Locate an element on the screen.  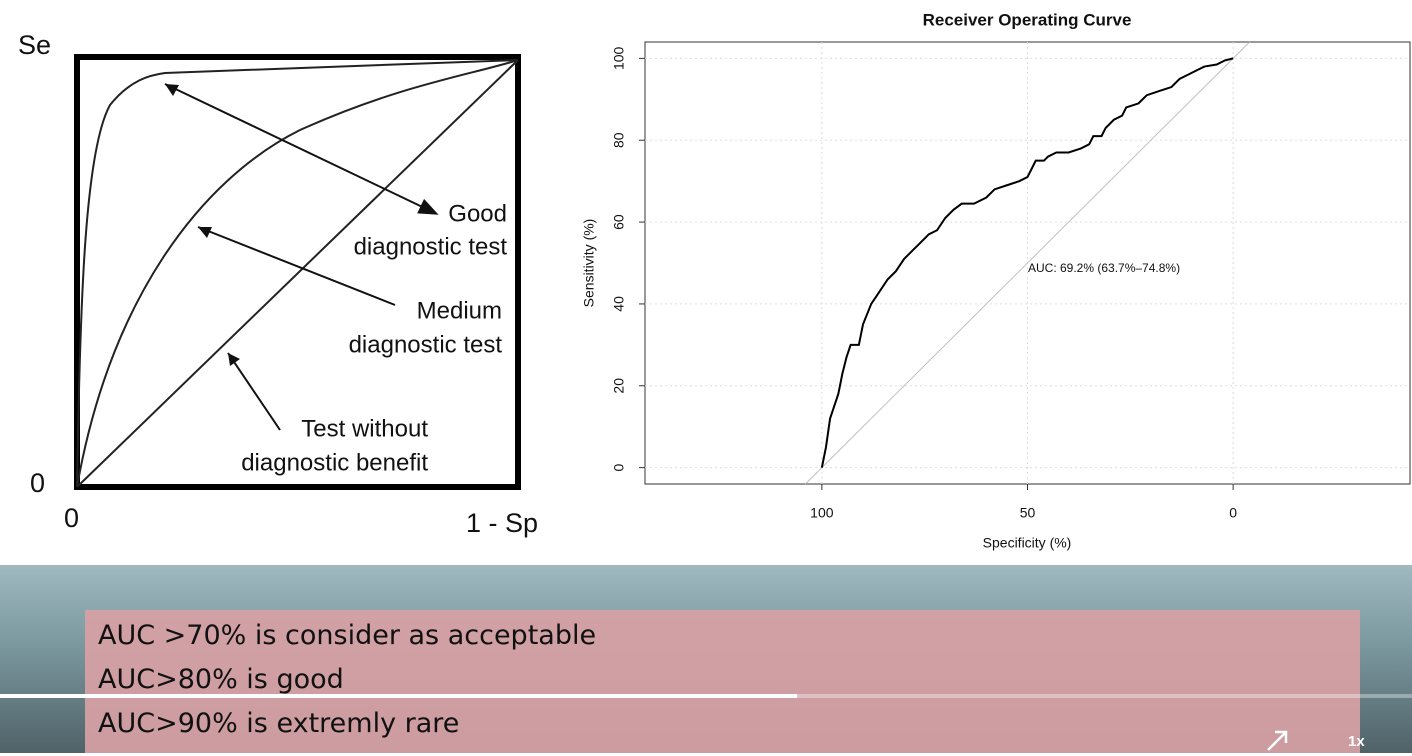
y-tick-label: 60 is located at coordinates (619, 222).